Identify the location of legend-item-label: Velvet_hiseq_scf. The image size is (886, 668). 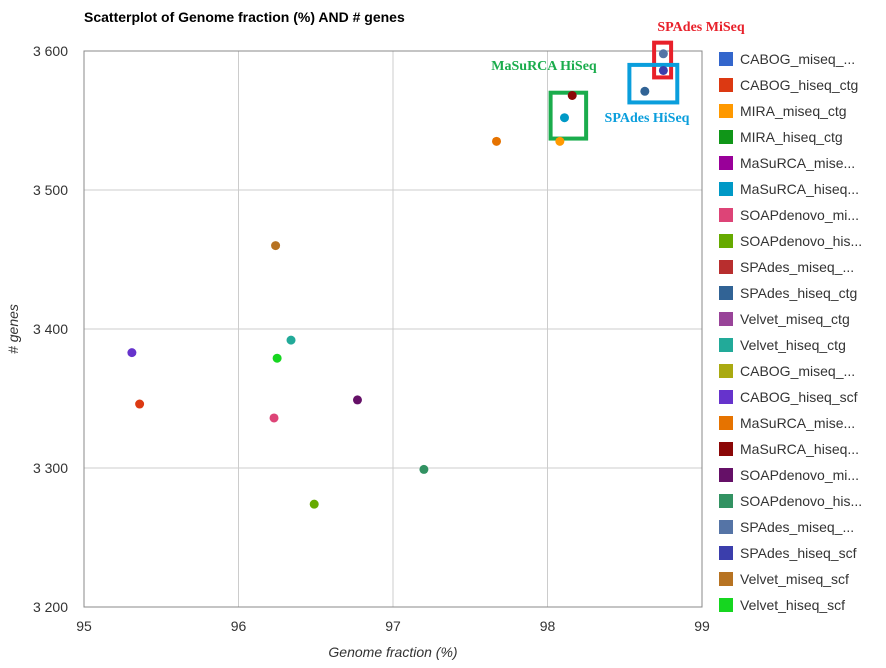
(792, 605).